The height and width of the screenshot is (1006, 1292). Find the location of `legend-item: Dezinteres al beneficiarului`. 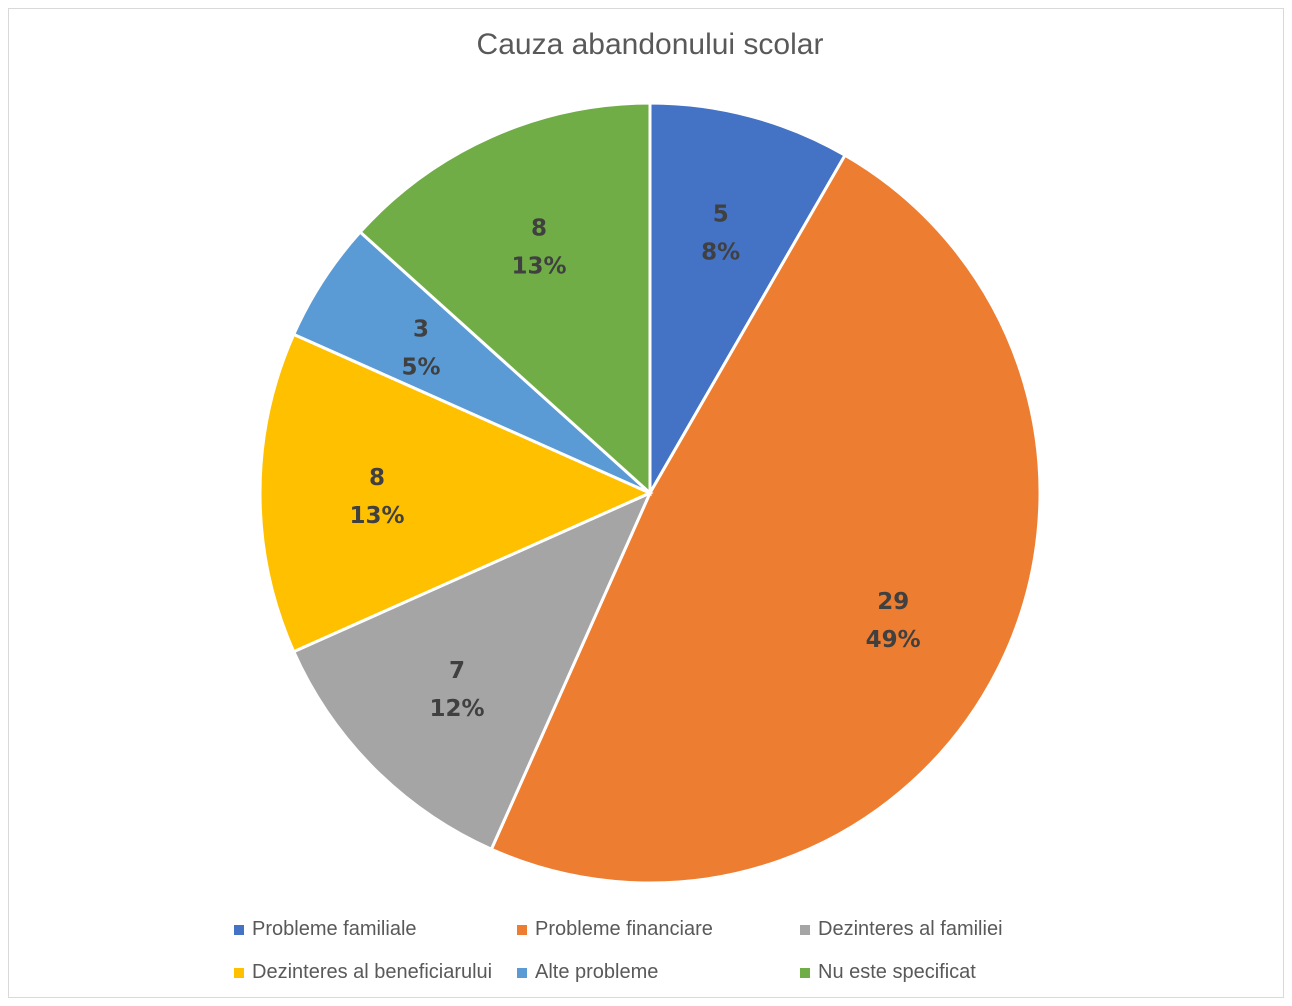

legend-item: Dezinteres al beneficiarului is located at coordinates (363, 972).